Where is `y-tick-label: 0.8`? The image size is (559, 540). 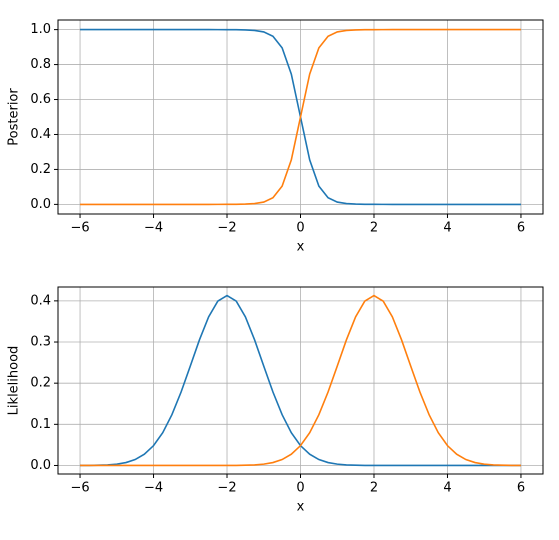 y-tick-label: 0.8 is located at coordinates (40, 64).